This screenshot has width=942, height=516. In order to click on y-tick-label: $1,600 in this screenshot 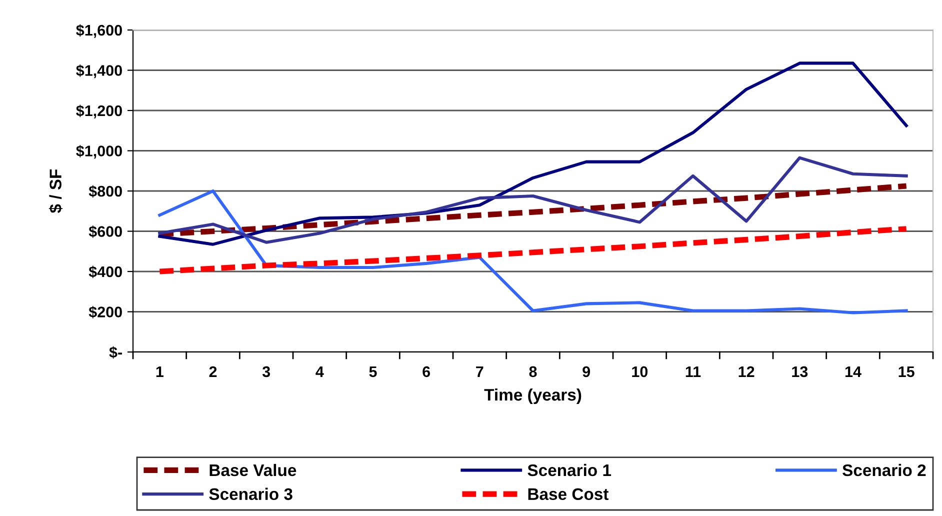, I will do `click(99, 31)`.